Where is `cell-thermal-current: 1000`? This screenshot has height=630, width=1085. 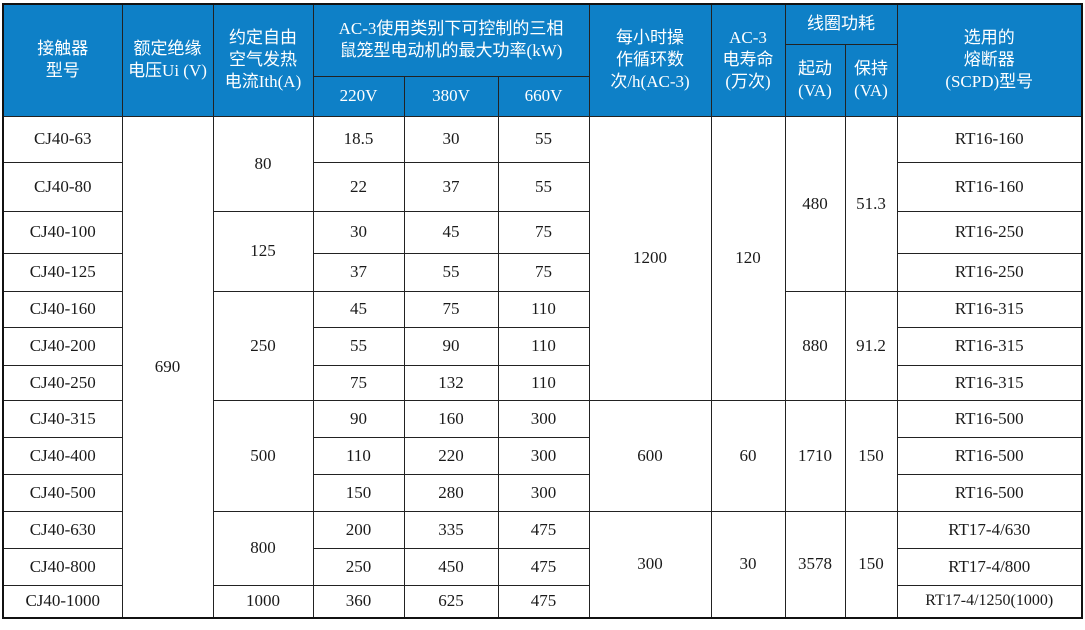
cell-thermal-current: 1000 is located at coordinates (263, 601).